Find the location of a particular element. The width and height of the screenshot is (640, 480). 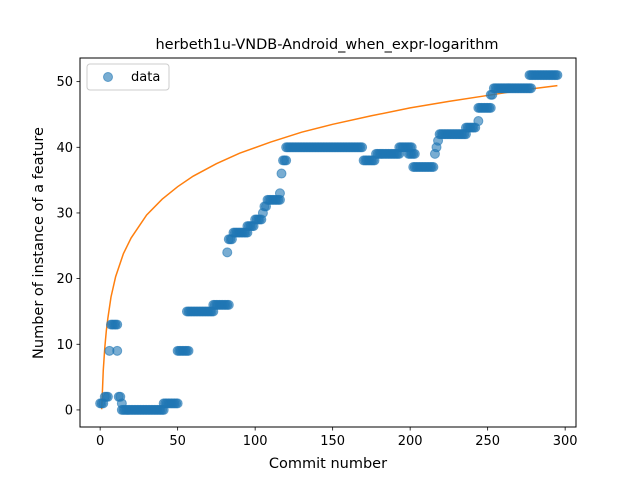

legend-box is located at coordinates (128, 77).